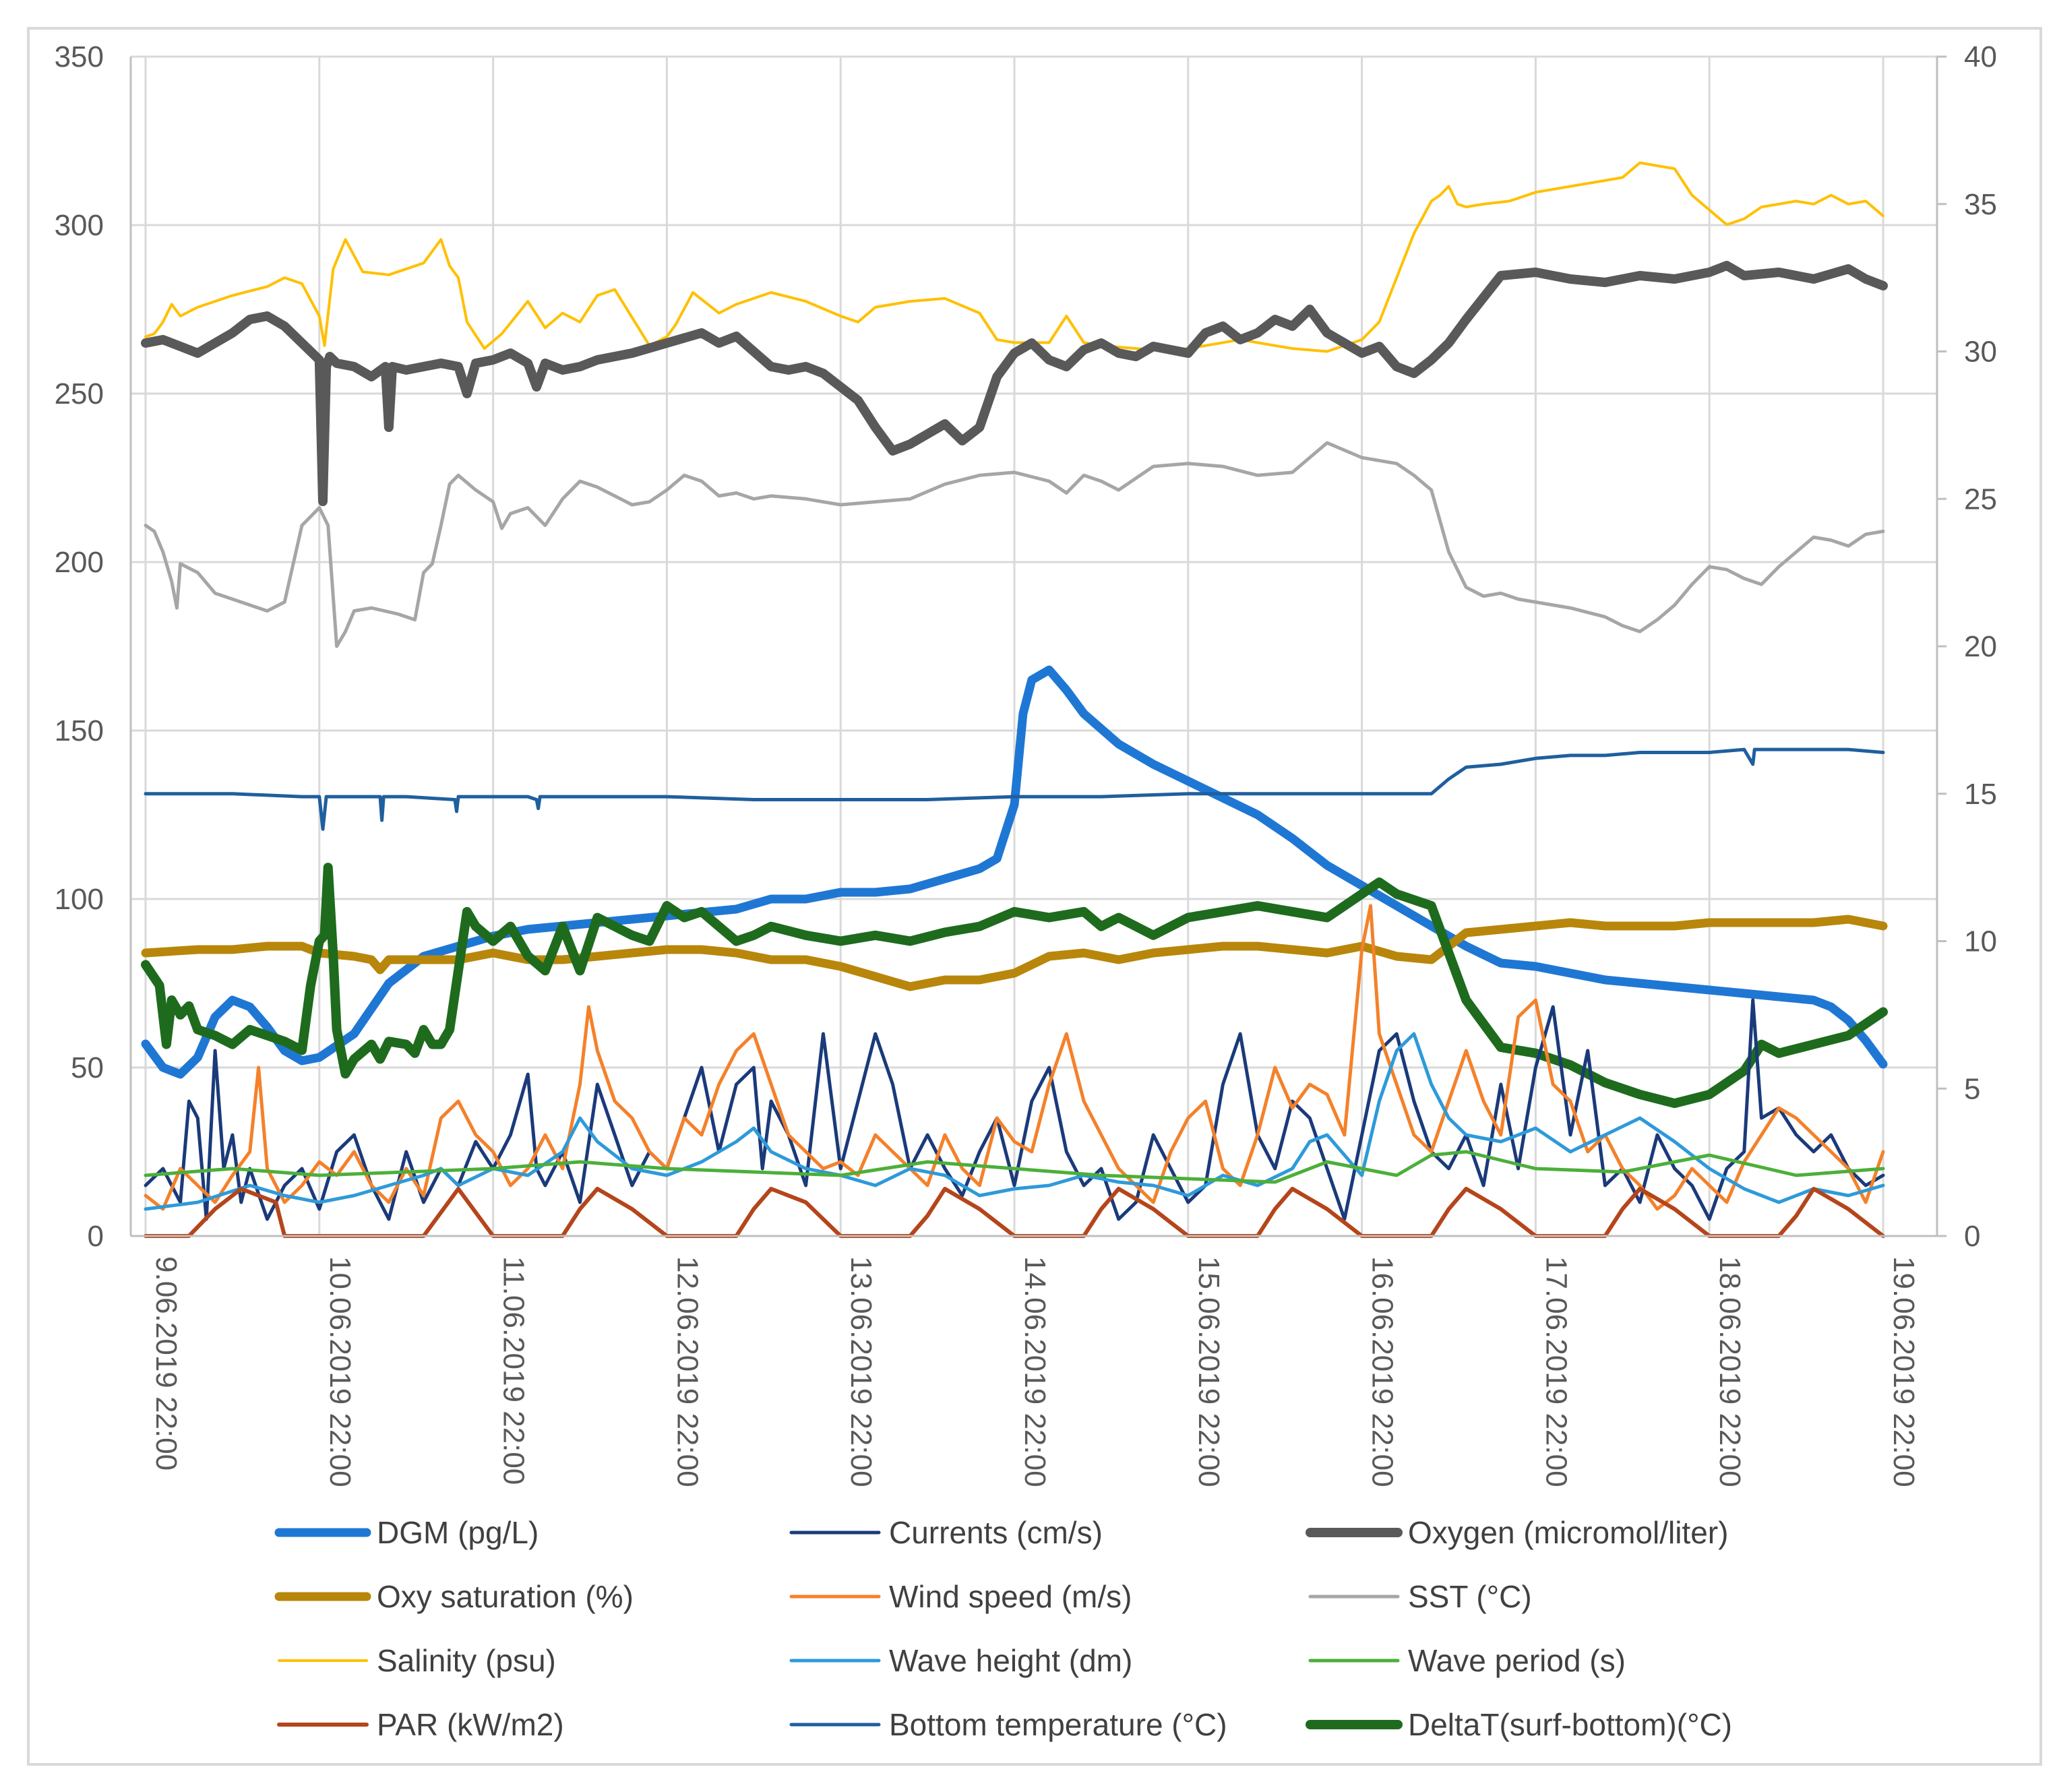 This screenshot has width=2055, height=1792. Describe the element at coordinates (1980, 499) in the screenshot. I see `y2-tick-label: 25` at that location.